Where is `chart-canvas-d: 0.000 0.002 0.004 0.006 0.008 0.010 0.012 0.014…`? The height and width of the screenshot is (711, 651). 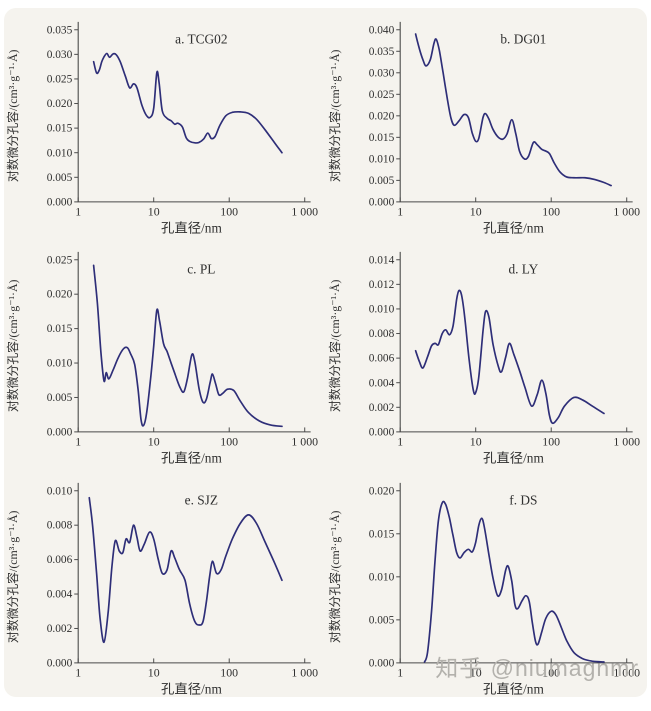
chart-canvas-d: 0.000 0.002 0.004 0.006 0.008 0.010 0.012 0.014… is located at coordinates (483, 359).